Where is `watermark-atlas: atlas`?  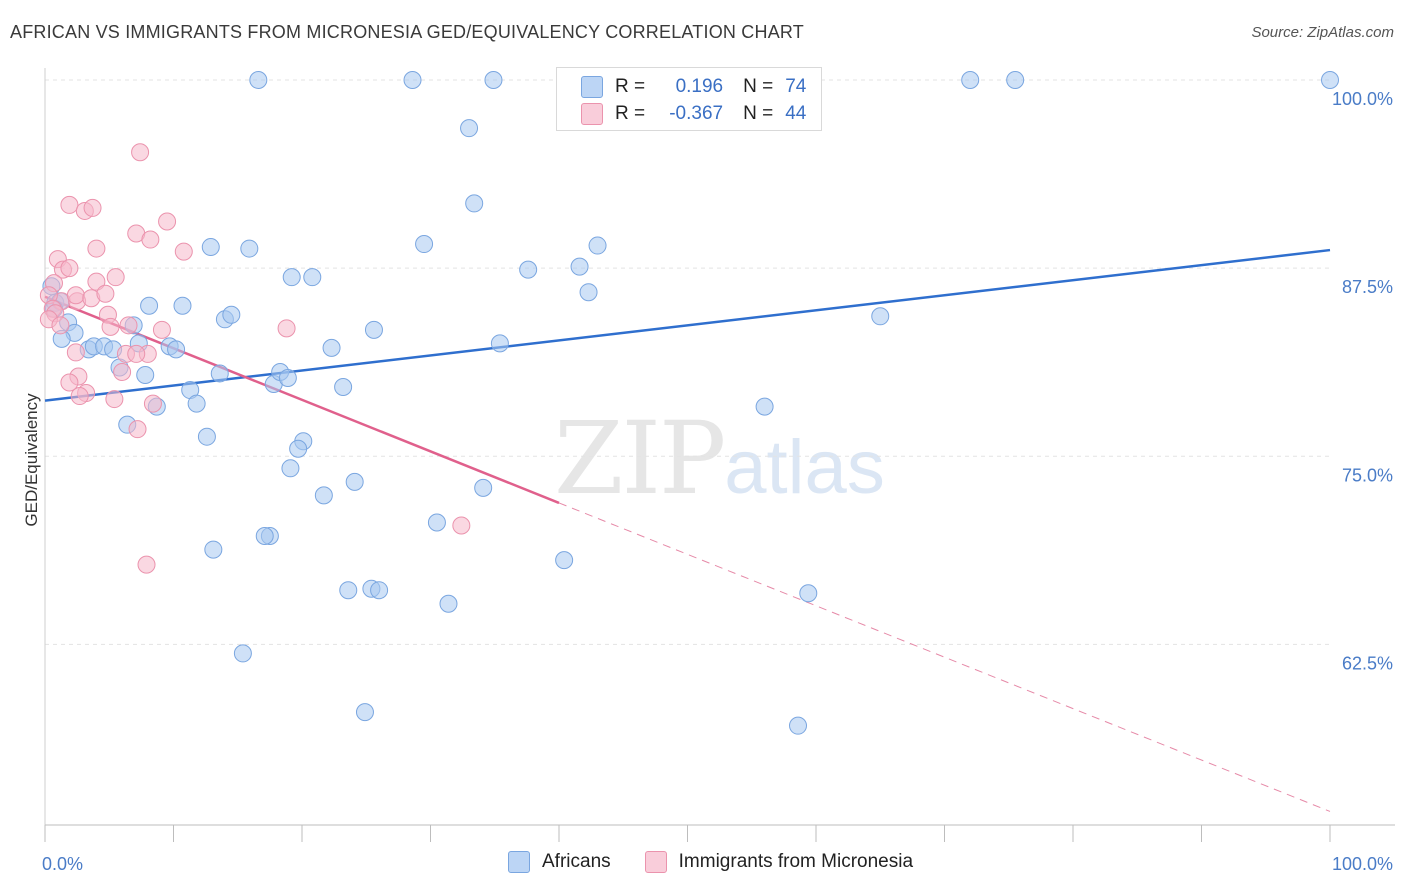 watermark-atlas: atlas is located at coordinates (804, 467).